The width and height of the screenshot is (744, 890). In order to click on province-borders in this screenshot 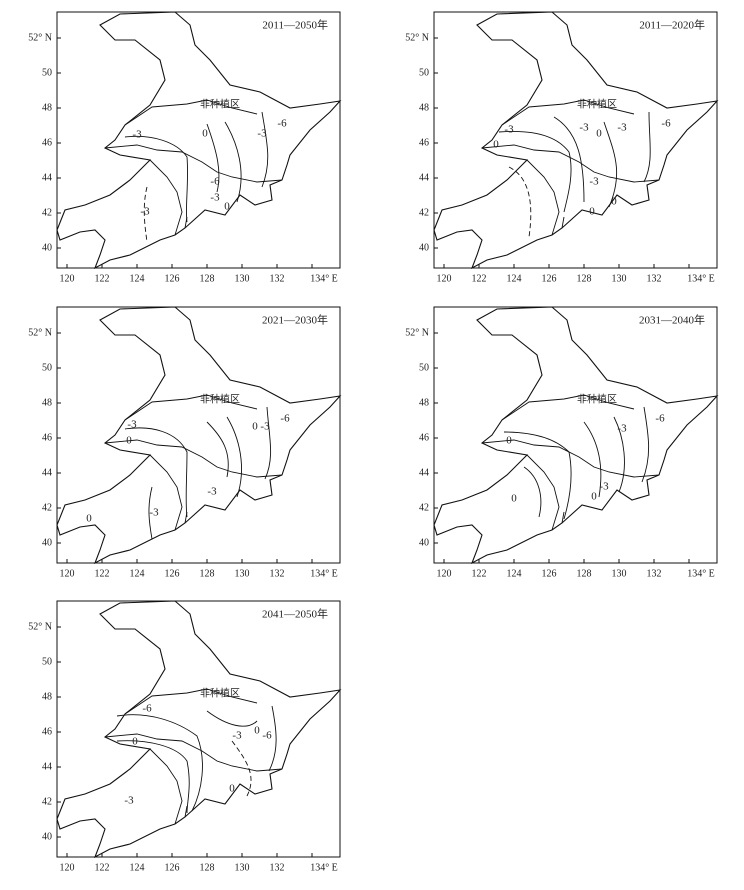, I will do `click(193, 462)`.